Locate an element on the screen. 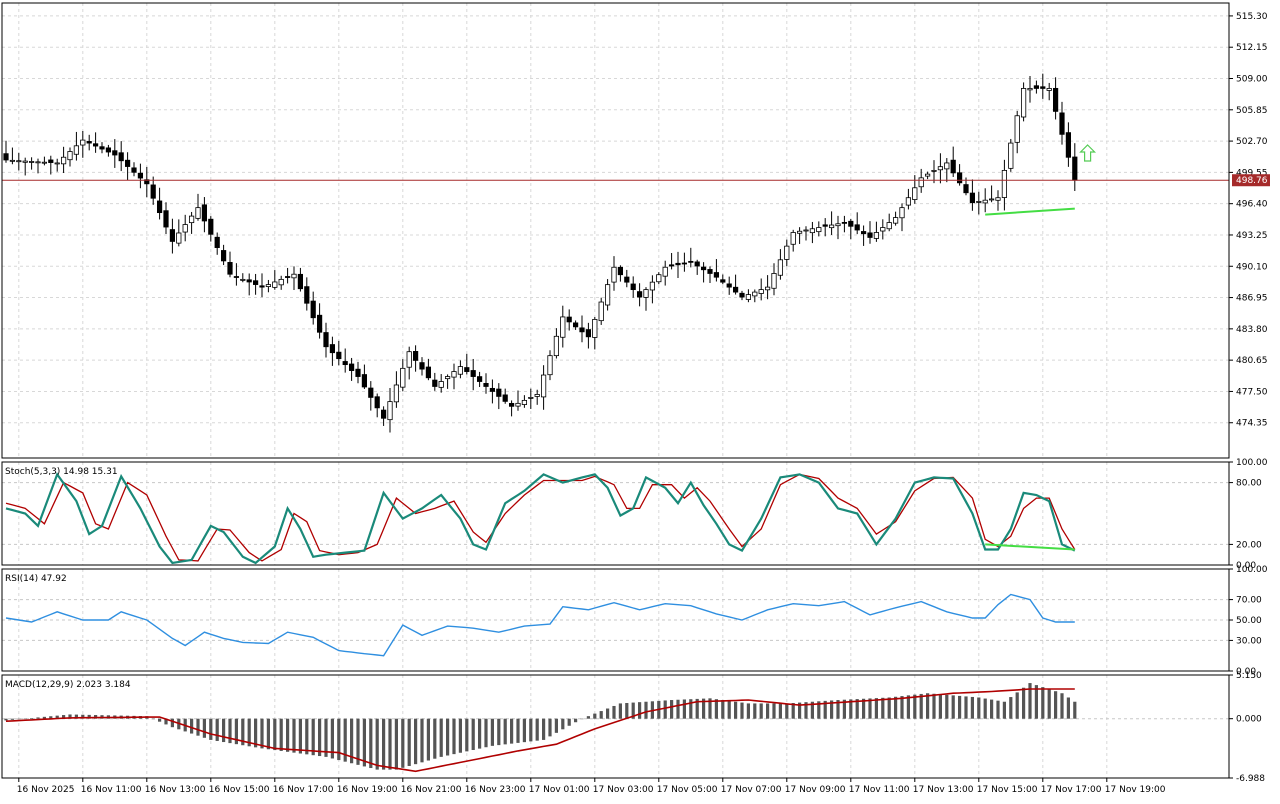 The height and width of the screenshot is (804, 1280). stochastic-axis-label: 100.00 is located at coordinates (1252, 463).